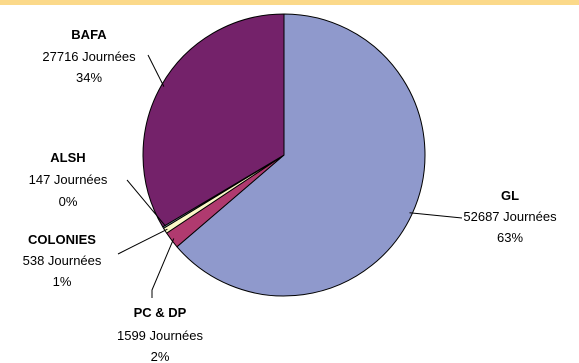  I want to click on slice-label-pcdp-name: PC & DP, so click(160, 312).